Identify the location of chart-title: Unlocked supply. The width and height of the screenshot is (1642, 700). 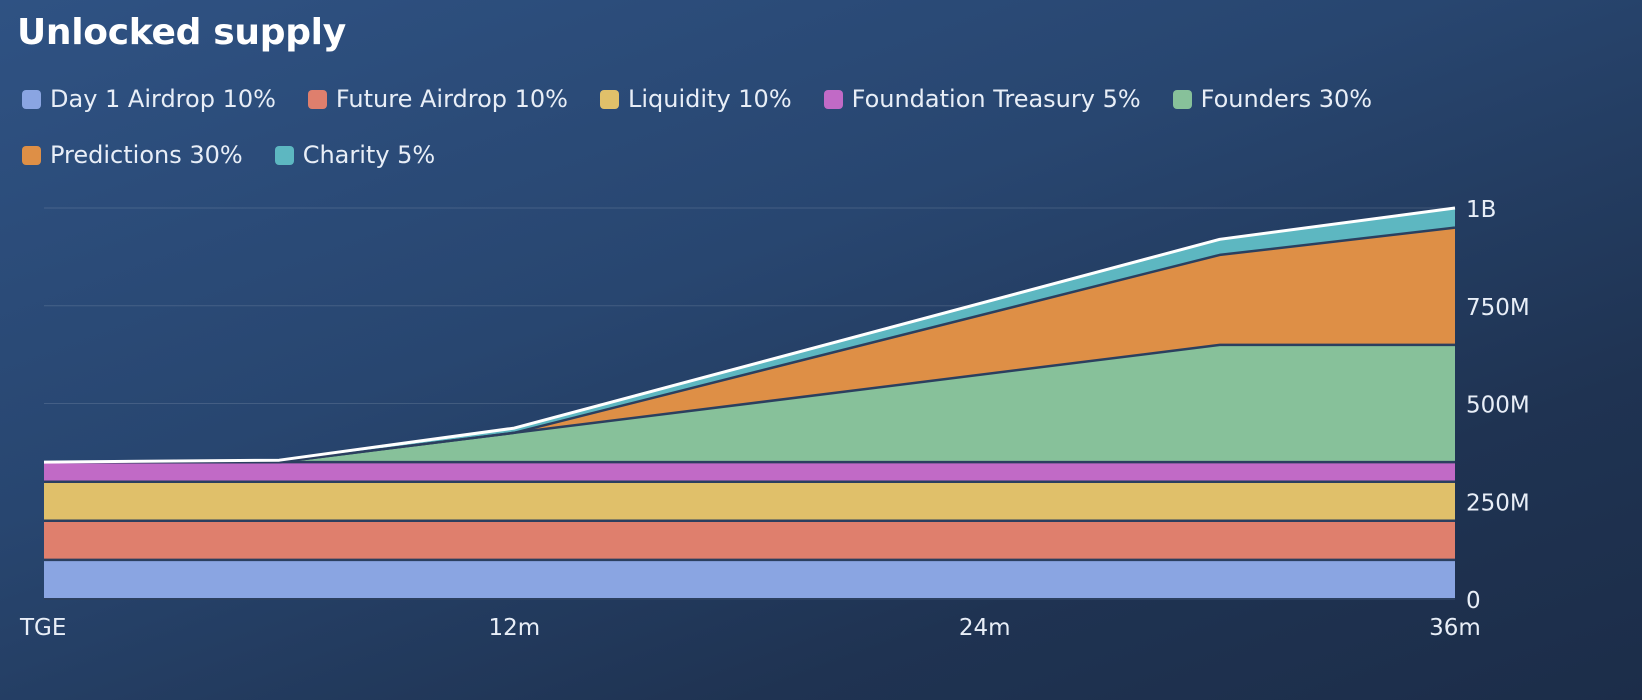
(181, 32).